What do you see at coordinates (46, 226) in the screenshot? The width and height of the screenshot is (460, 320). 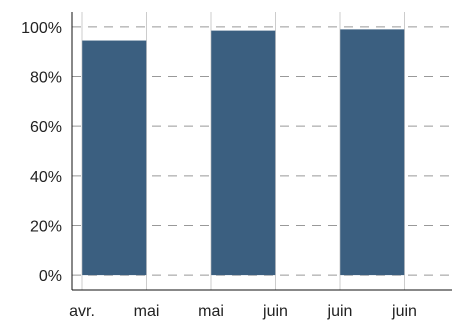 I see `y-tick-label-20: 20%` at bounding box center [46, 226].